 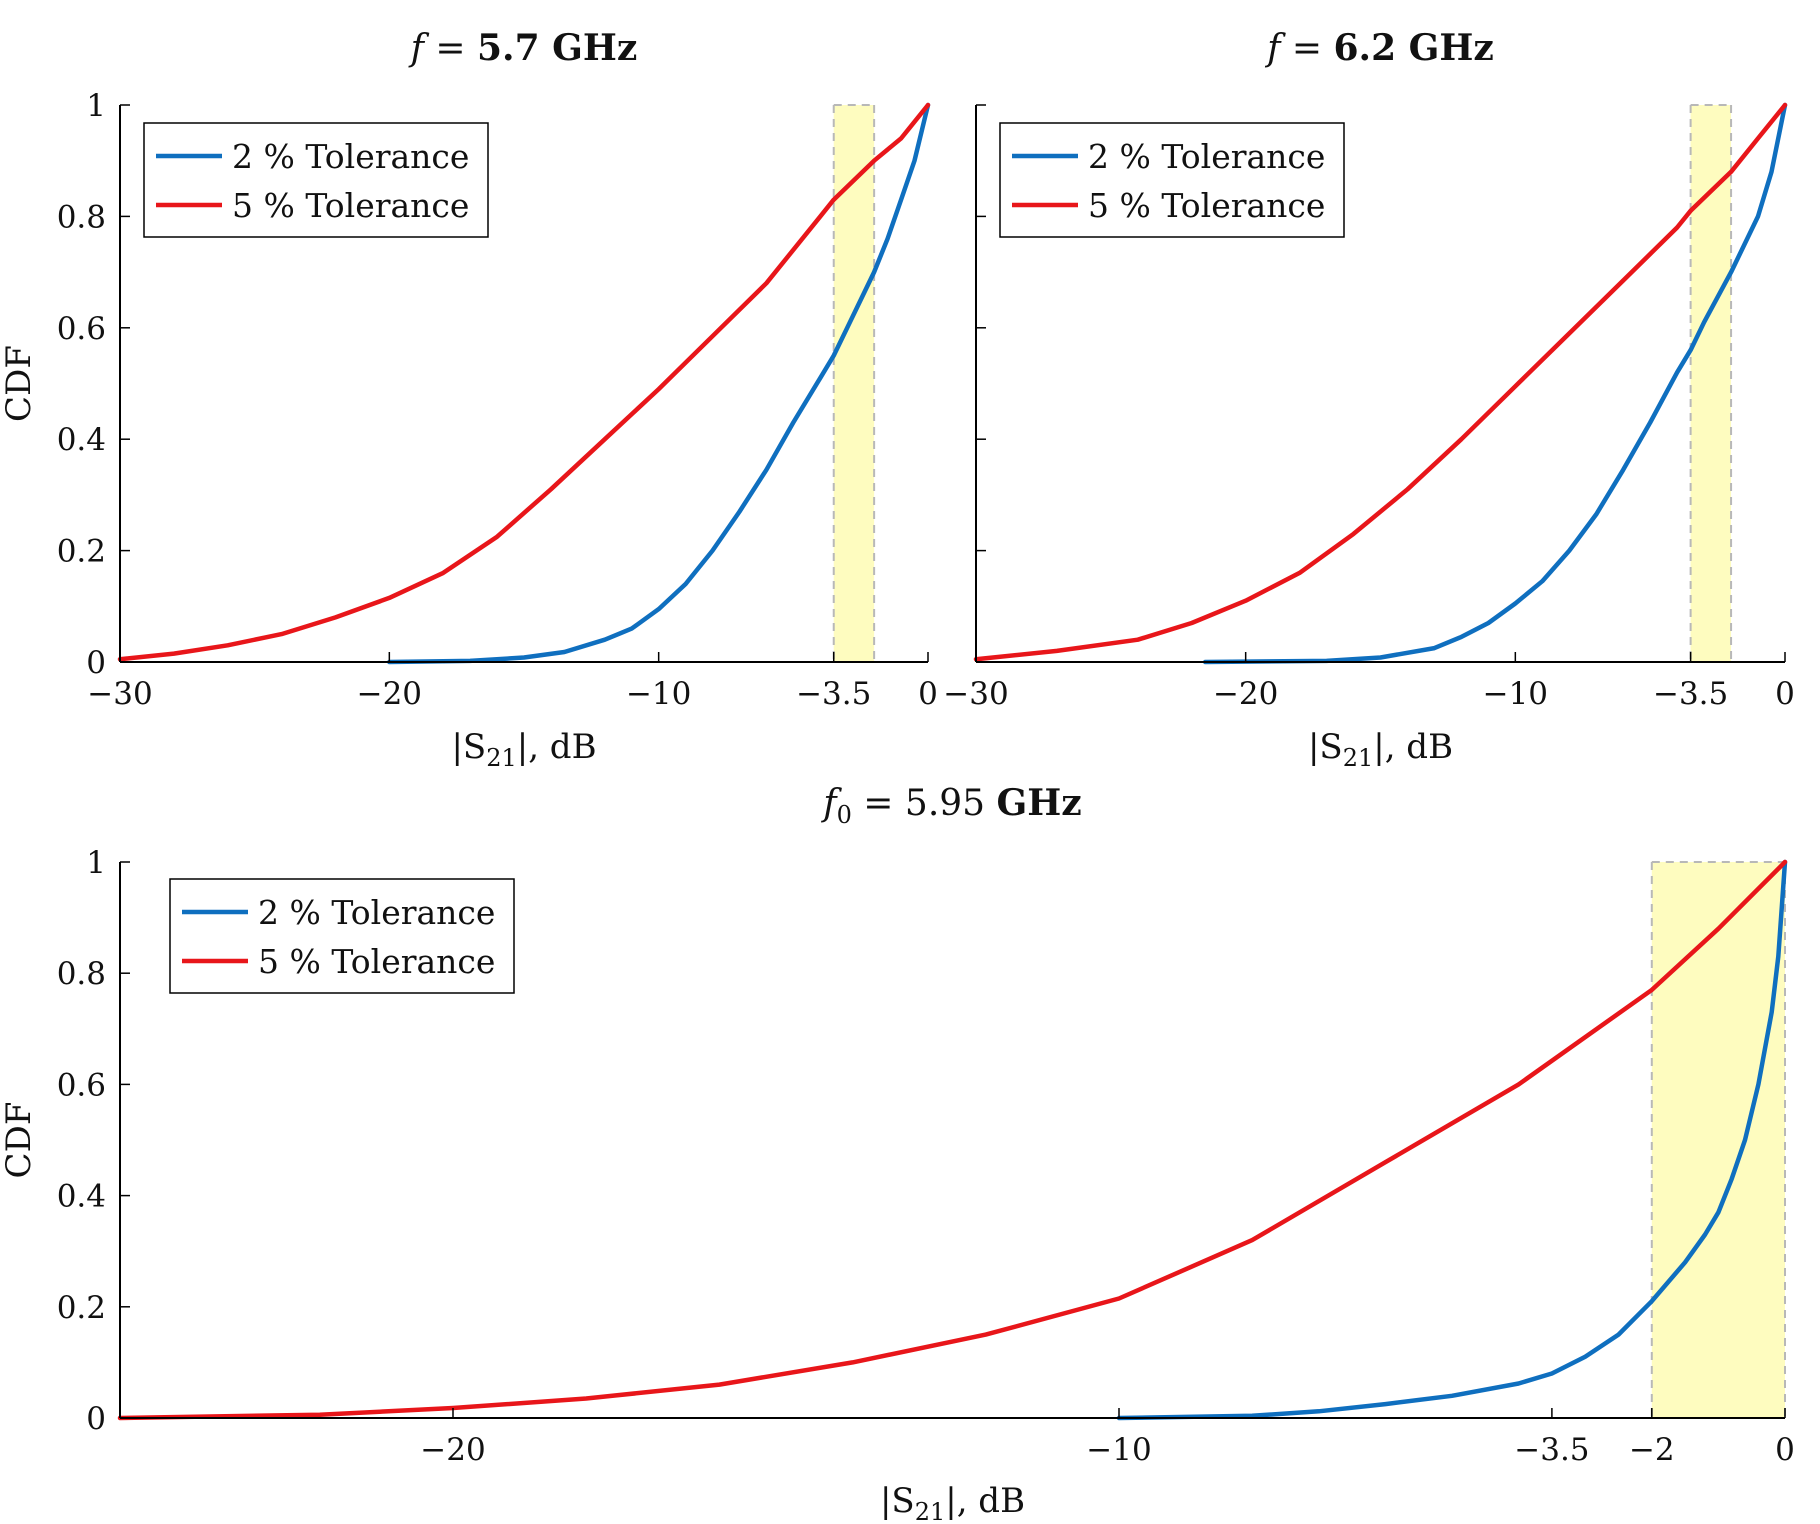 I want to click on chart-title: f0 = 5.95 GHz, so click(x=950, y=805).